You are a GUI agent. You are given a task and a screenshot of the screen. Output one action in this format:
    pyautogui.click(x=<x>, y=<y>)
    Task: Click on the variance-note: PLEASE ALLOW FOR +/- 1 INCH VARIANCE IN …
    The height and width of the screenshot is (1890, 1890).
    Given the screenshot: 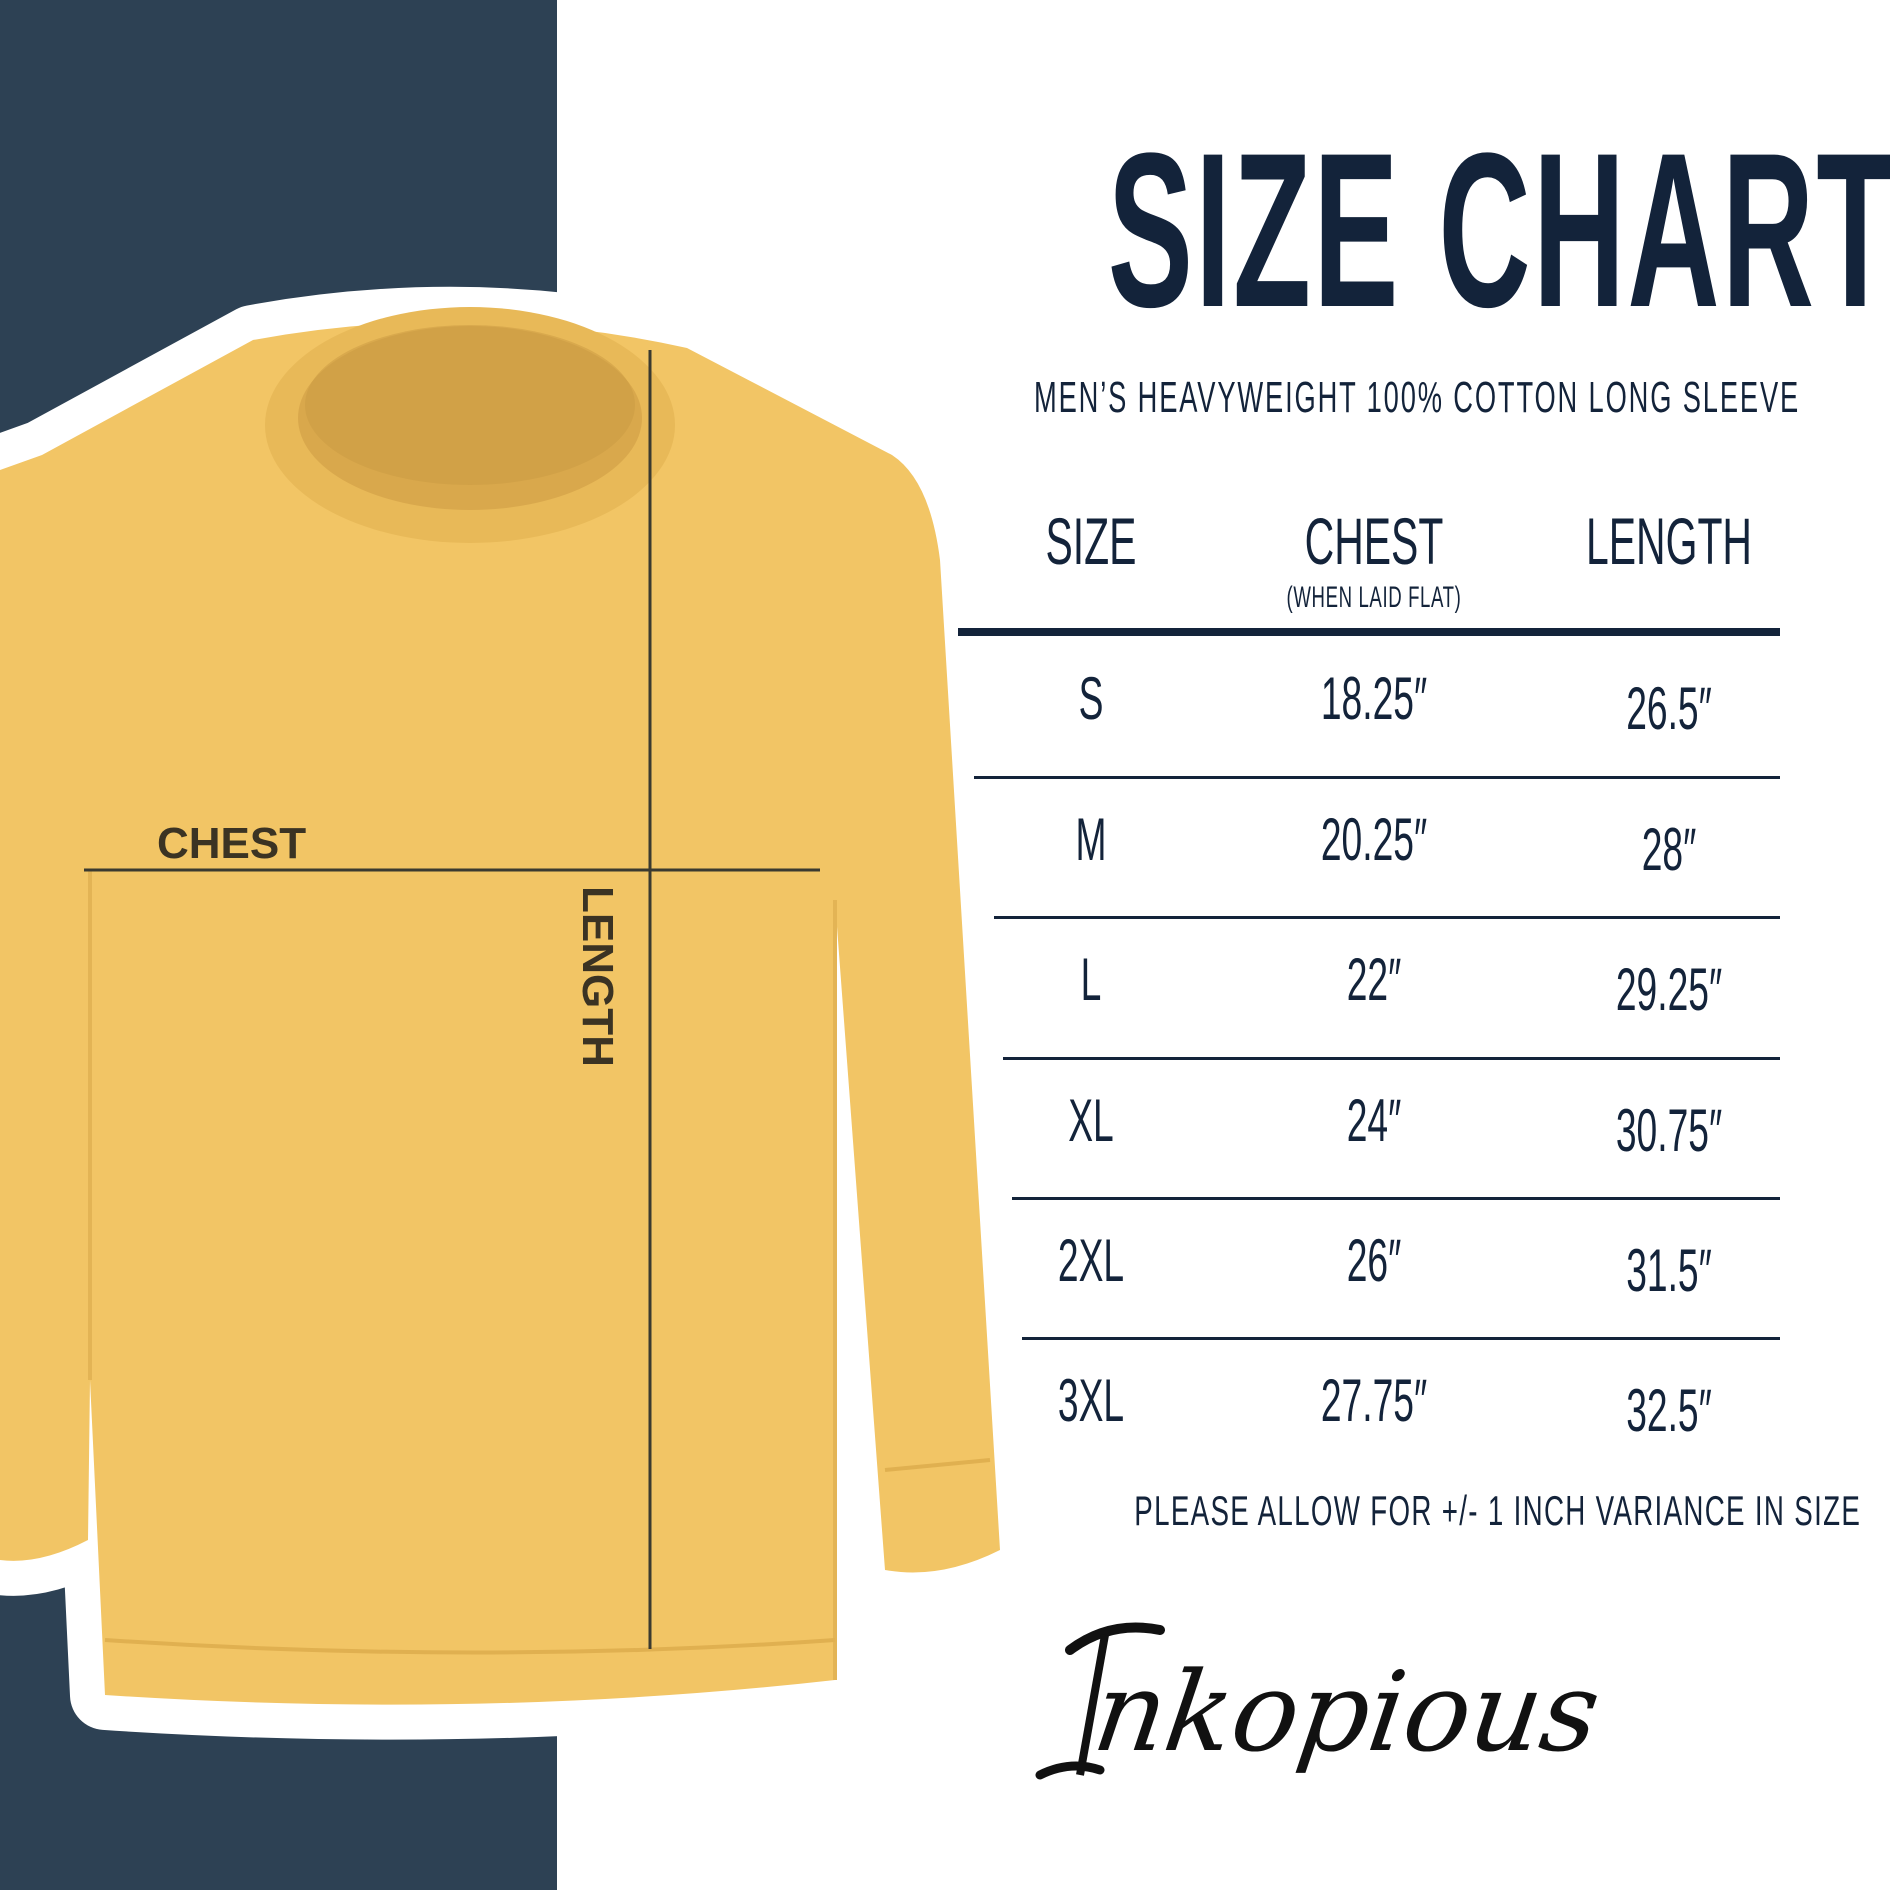 What is the action you would take?
    pyautogui.click(x=1498, y=1510)
    